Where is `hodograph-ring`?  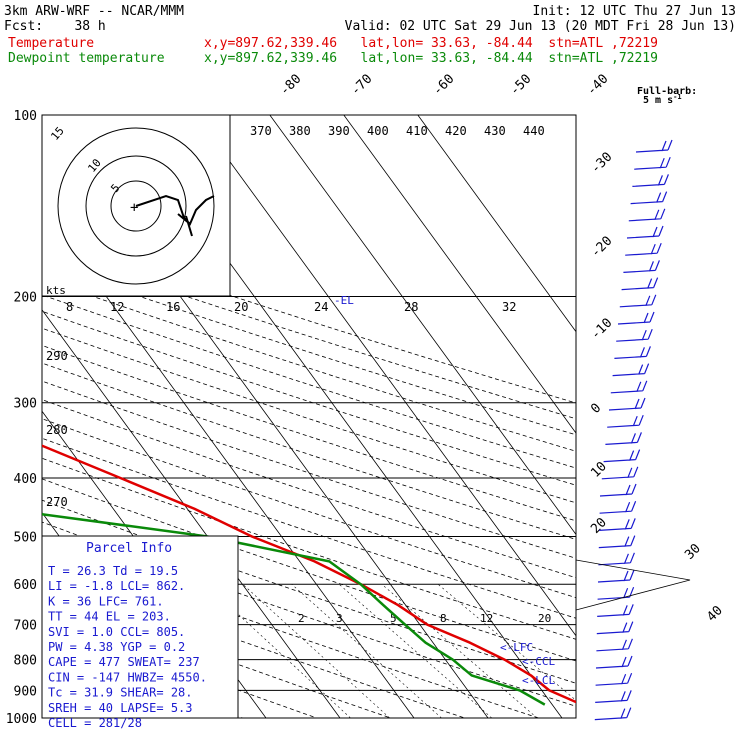
hodograph-ring is located at coordinates (136, 206).